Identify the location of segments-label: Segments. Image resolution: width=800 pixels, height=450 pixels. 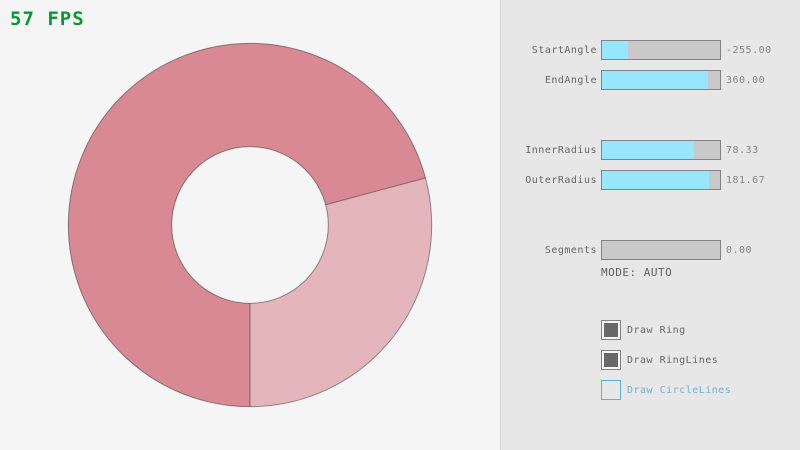
(570, 250).